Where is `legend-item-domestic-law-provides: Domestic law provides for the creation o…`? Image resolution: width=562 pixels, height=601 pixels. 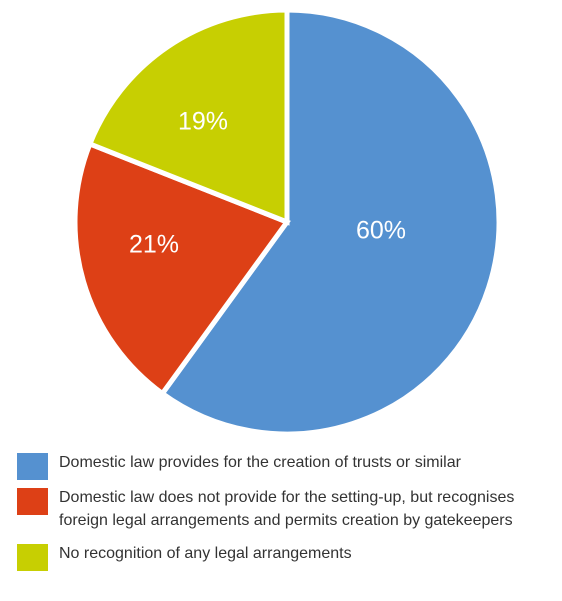 legend-item-domestic-law-provides: Domestic law provides for the creation o… is located at coordinates (287, 465).